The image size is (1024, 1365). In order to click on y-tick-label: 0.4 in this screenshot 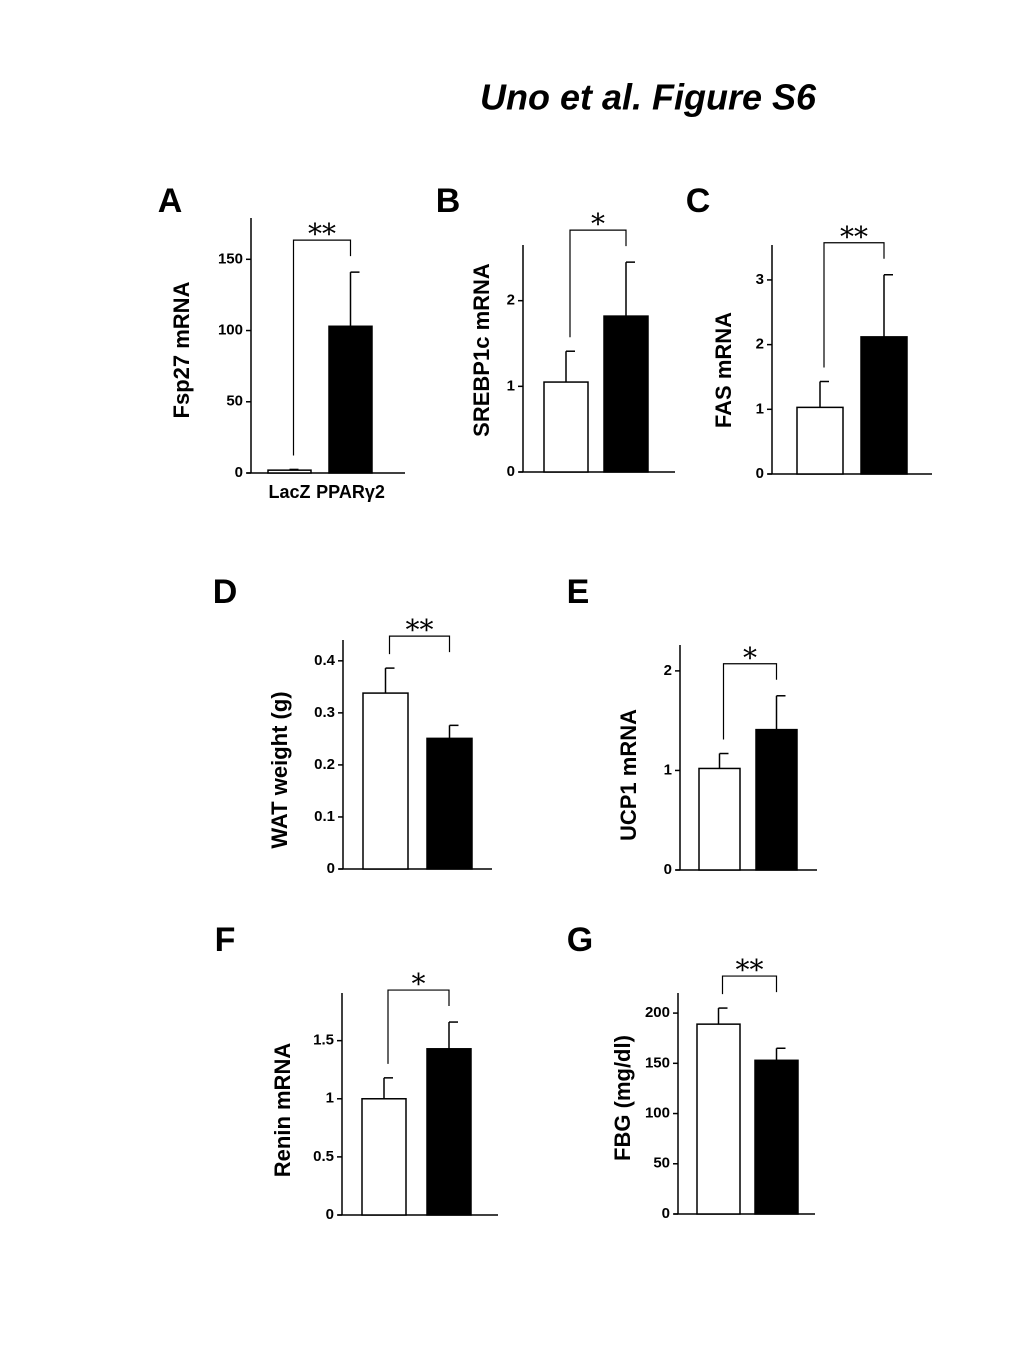, I will do `click(325, 660)`.